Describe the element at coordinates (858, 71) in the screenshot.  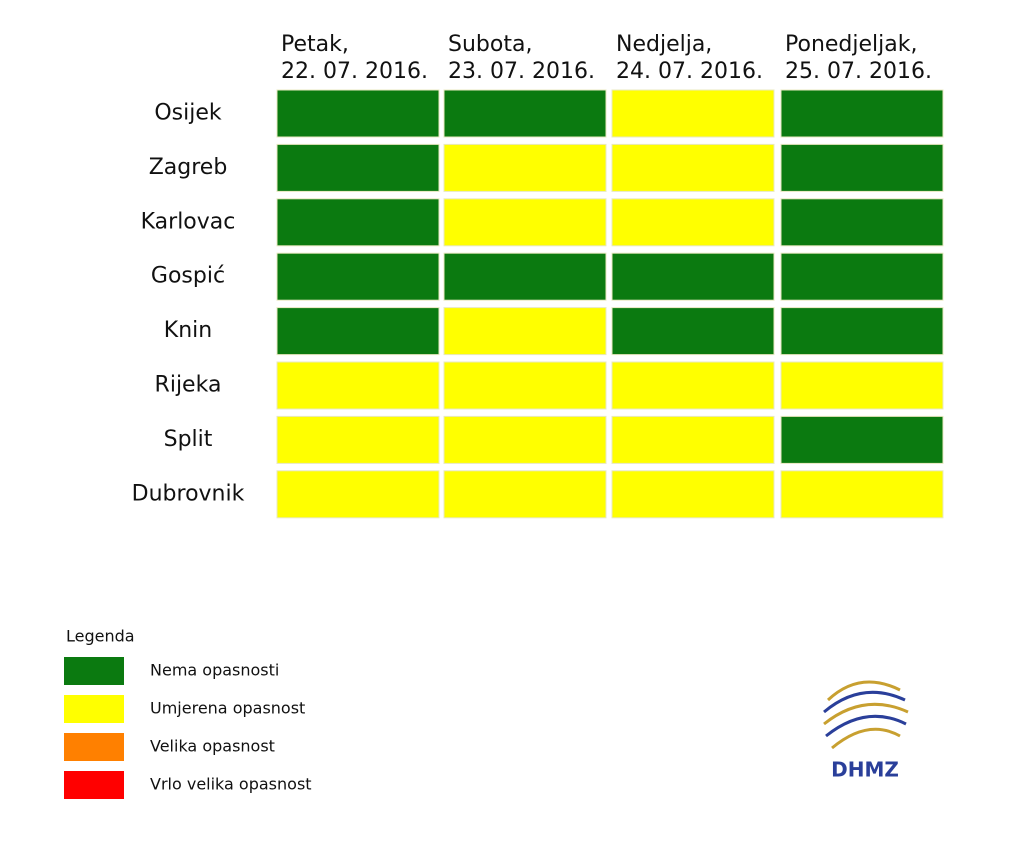
I see `column-date: 25. 07. 2016.` at that location.